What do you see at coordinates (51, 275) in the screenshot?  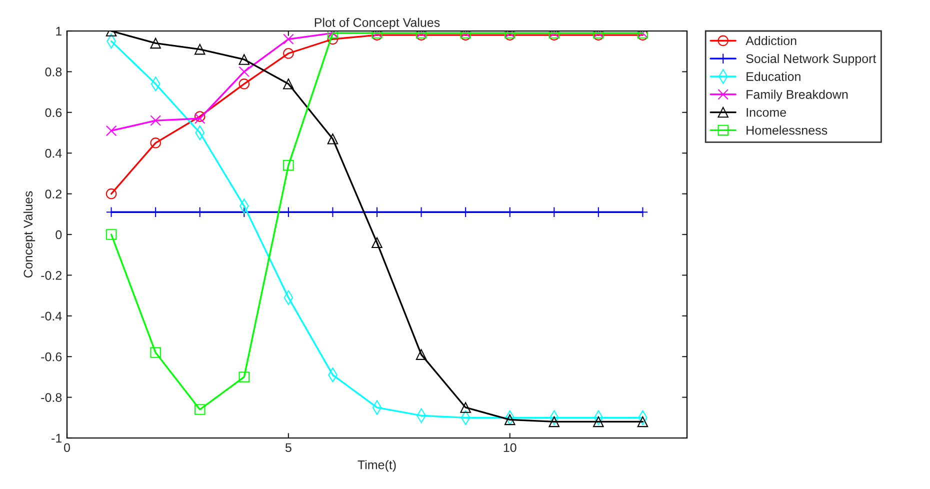 I see `y-tick-label: -0.2` at bounding box center [51, 275].